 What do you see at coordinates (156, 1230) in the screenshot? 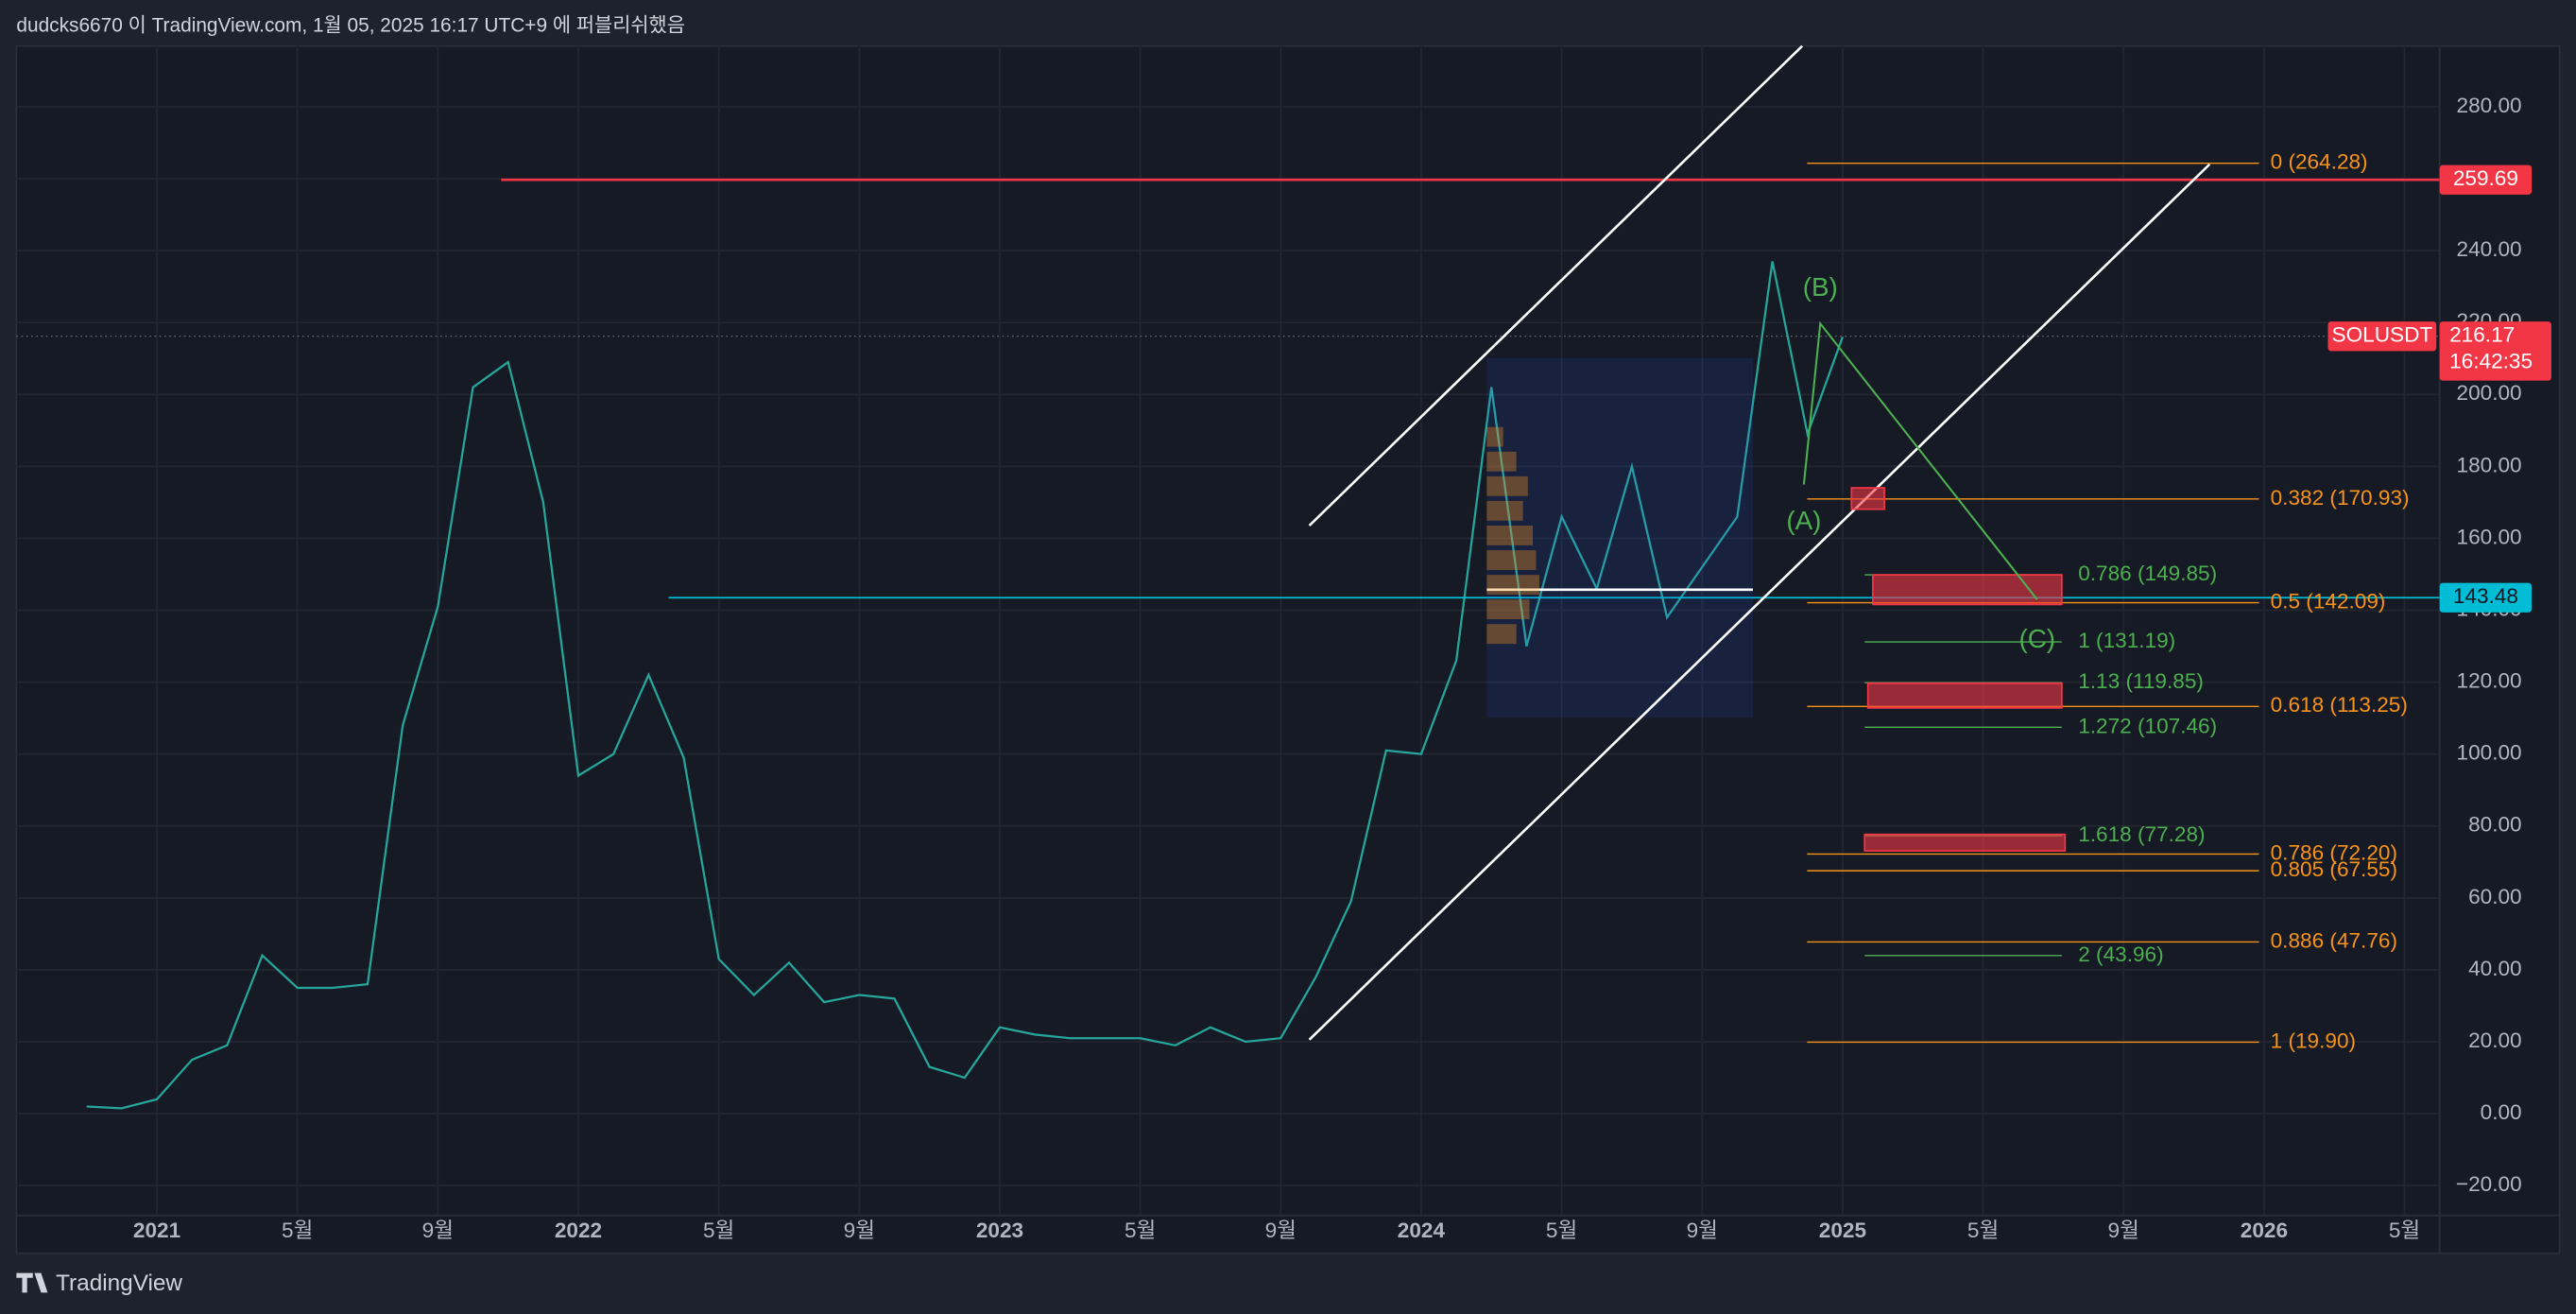
I see `x-tick-label: 2021` at bounding box center [156, 1230].